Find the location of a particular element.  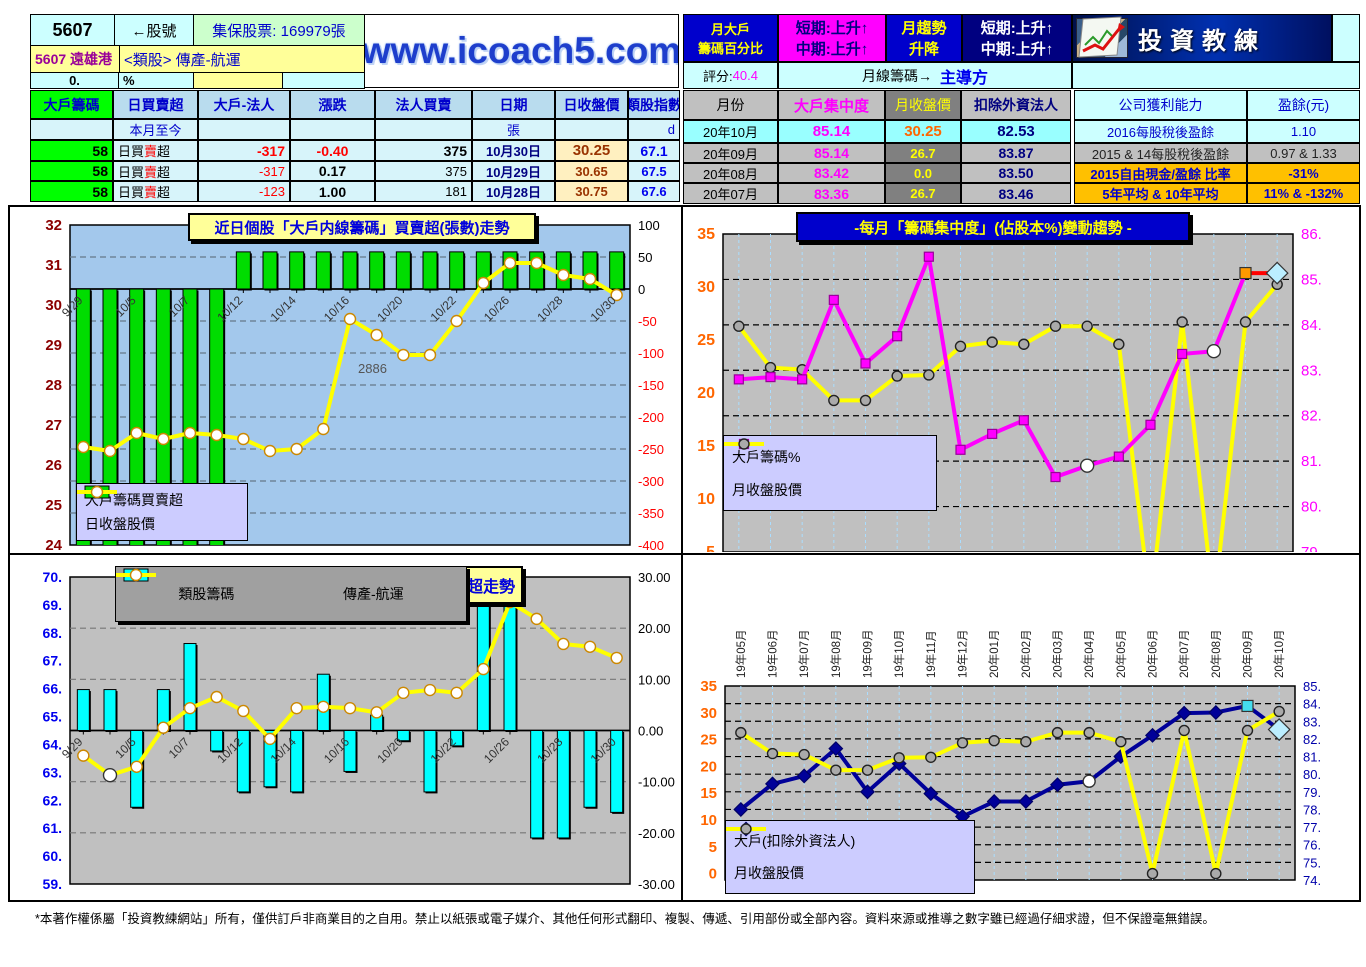

bar-series is located at coordinates (350, 398).